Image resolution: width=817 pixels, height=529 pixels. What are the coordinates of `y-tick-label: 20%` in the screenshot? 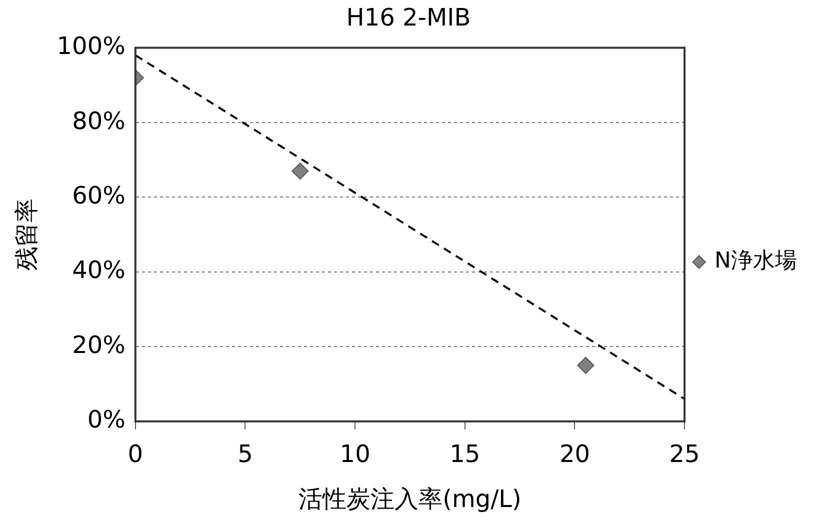 It's located at (99, 344).